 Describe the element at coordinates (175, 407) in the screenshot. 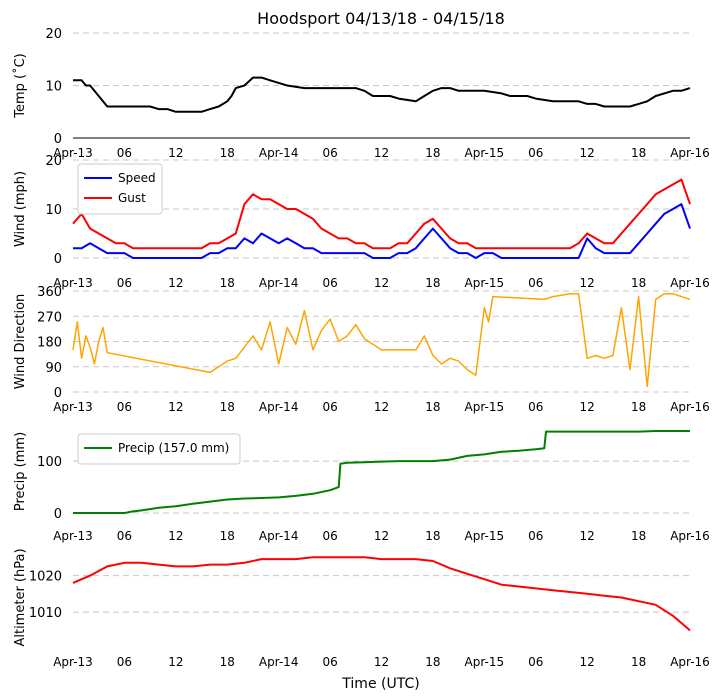

I see `x-tick-label-direction-2: 12` at that location.